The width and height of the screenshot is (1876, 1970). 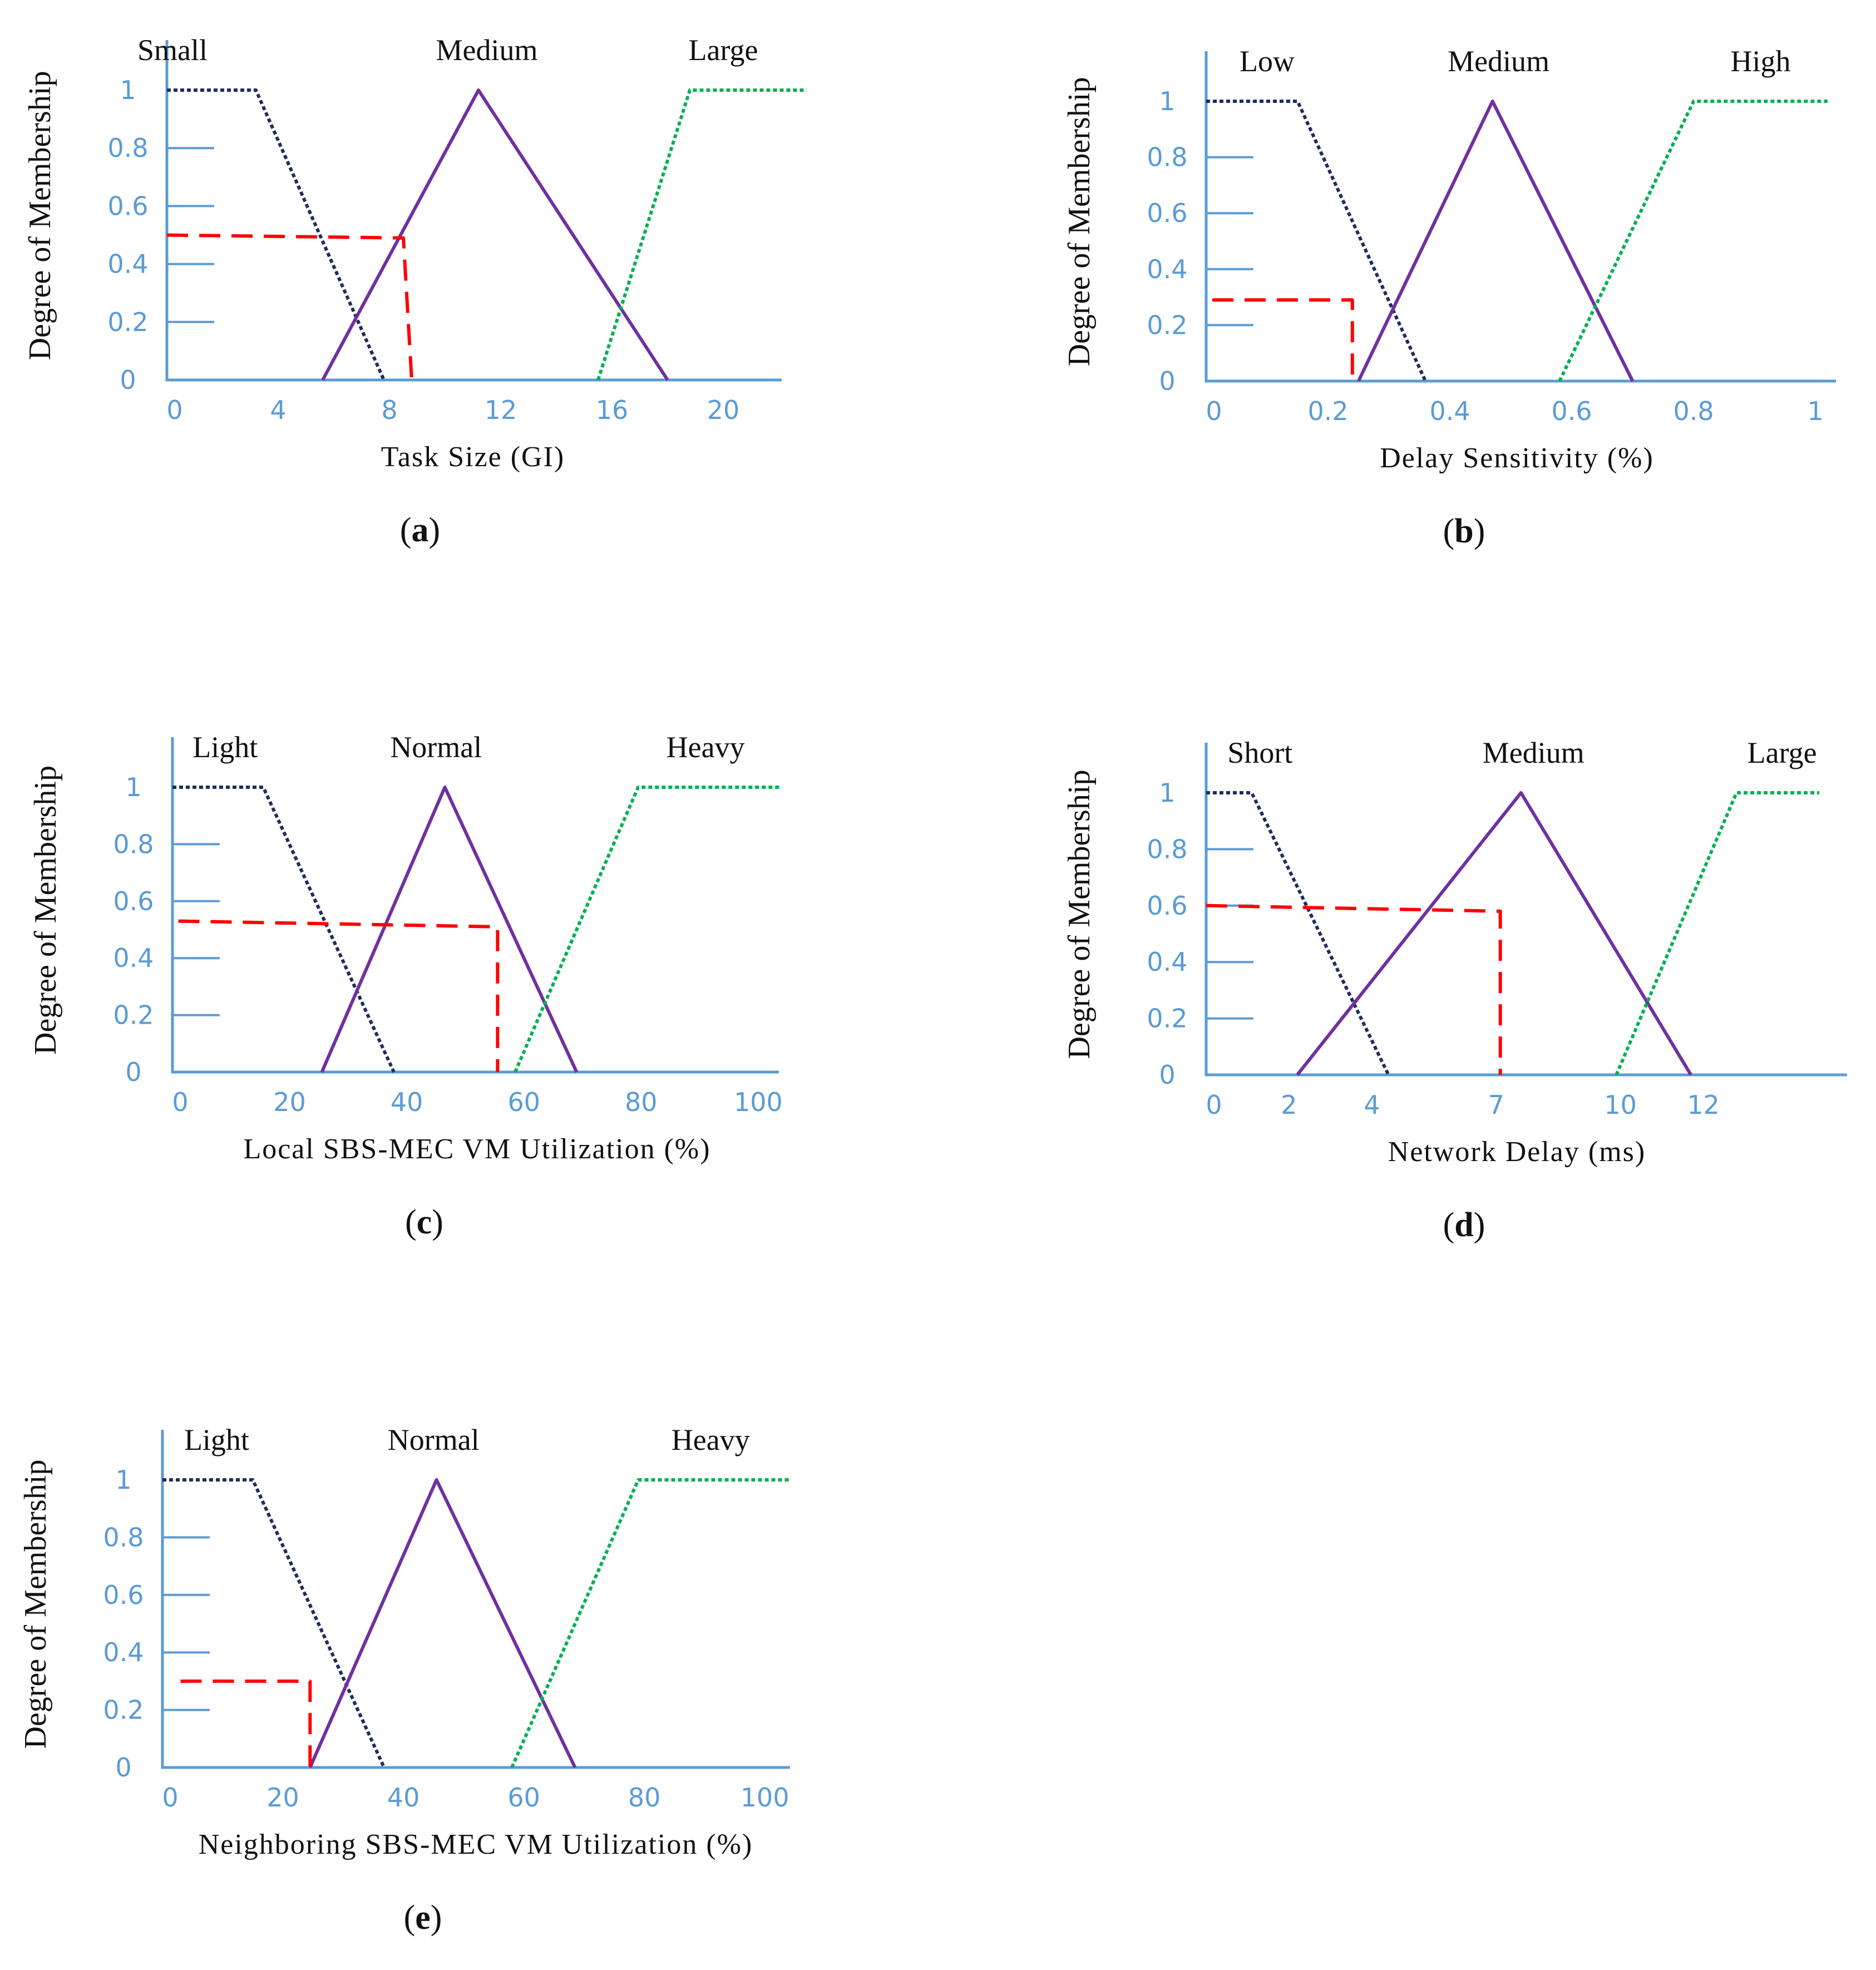 What do you see at coordinates (473, 457) in the screenshot?
I see `x-axis-title: Task Size (GI)` at bounding box center [473, 457].